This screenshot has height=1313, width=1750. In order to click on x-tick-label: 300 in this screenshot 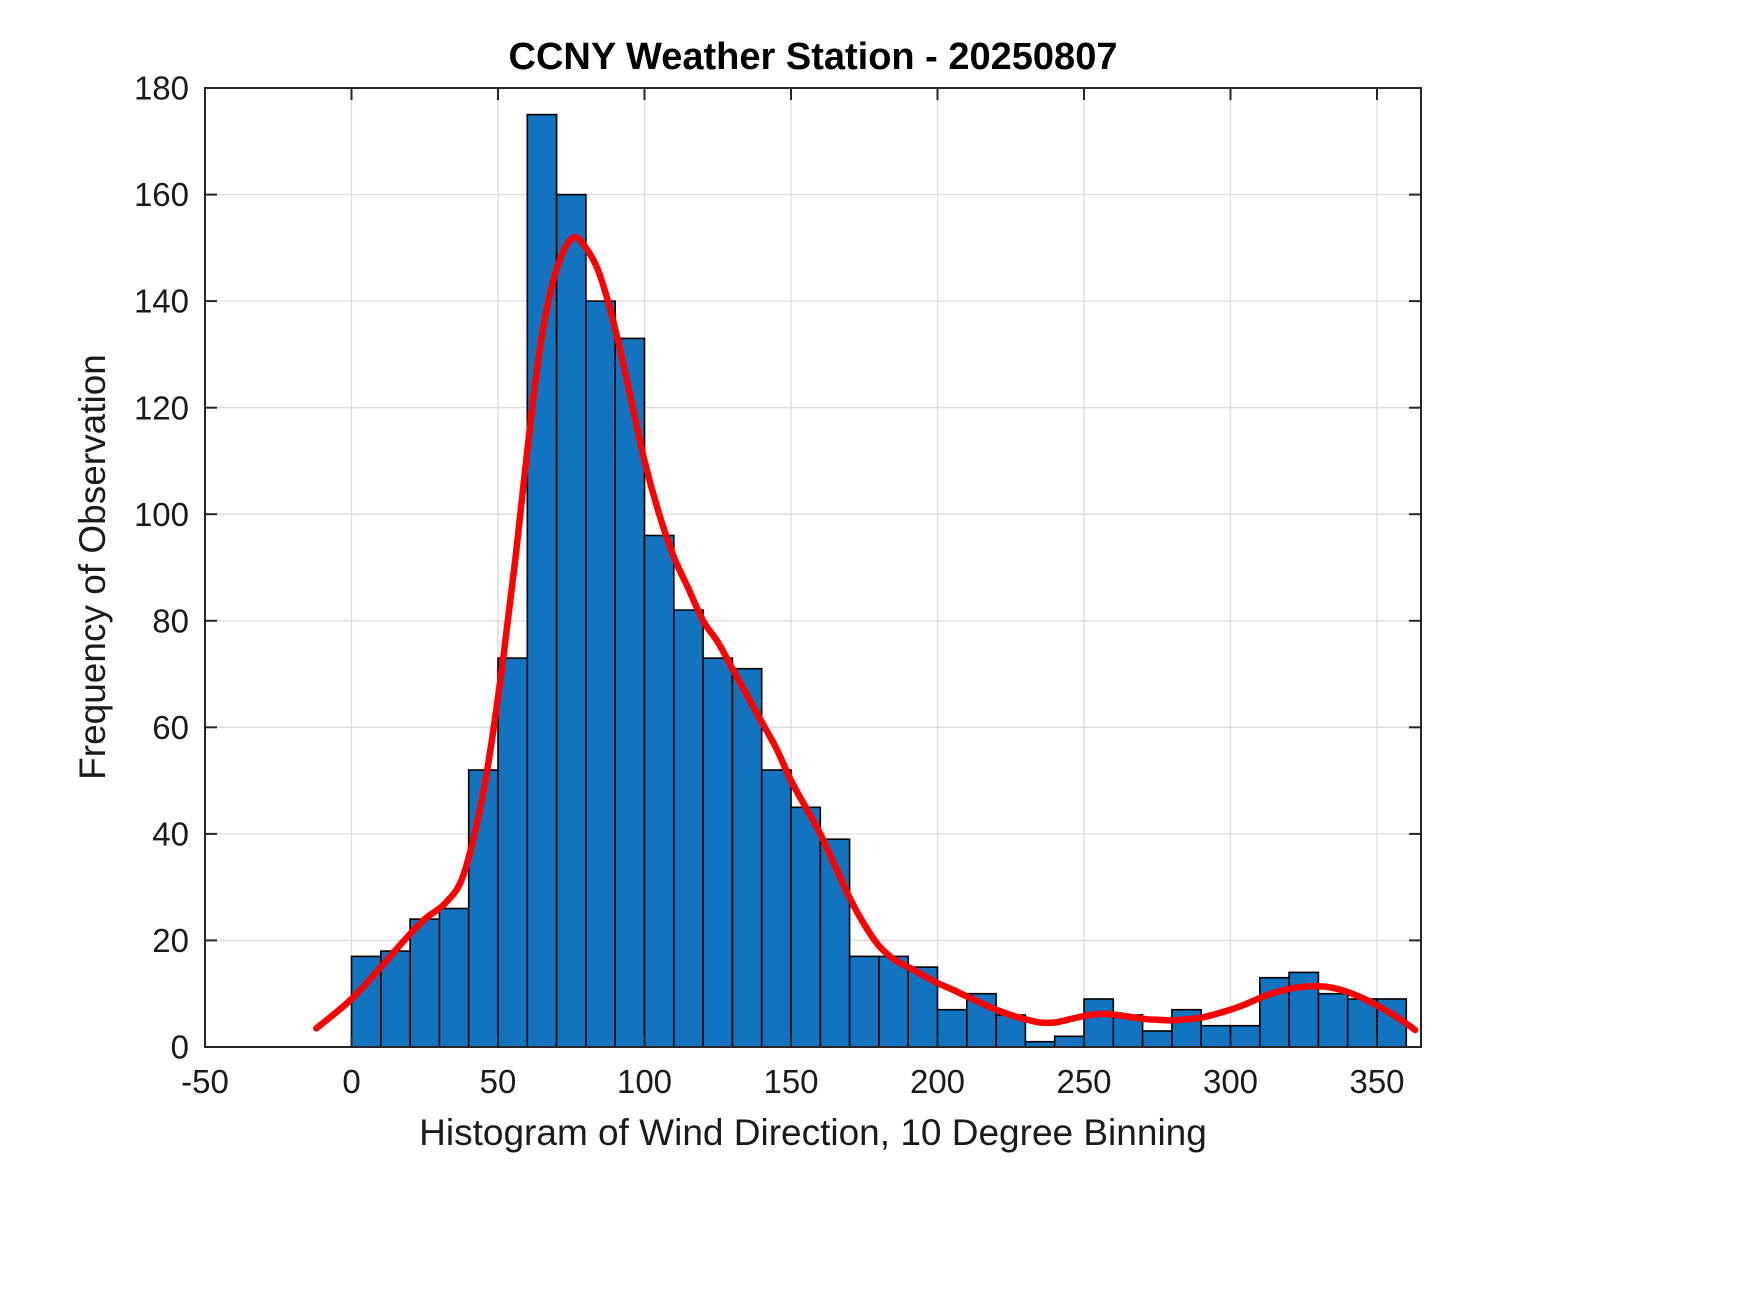, I will do `click(1230, 1081)`.